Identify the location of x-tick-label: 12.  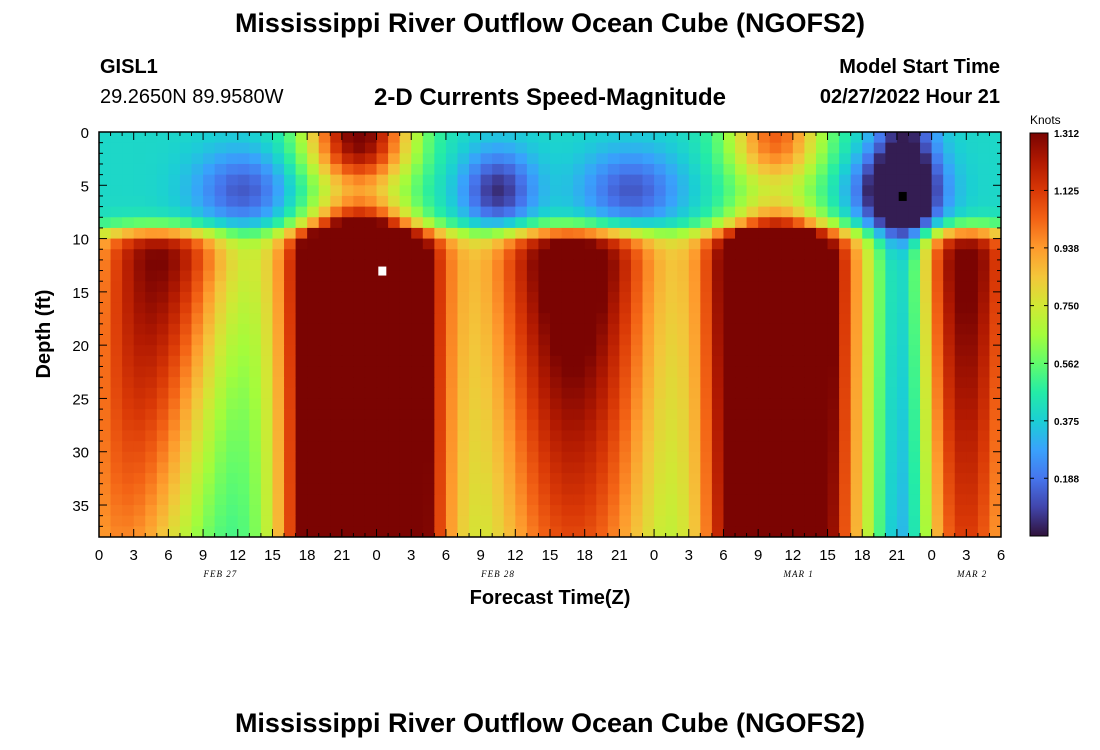
(515, 555).